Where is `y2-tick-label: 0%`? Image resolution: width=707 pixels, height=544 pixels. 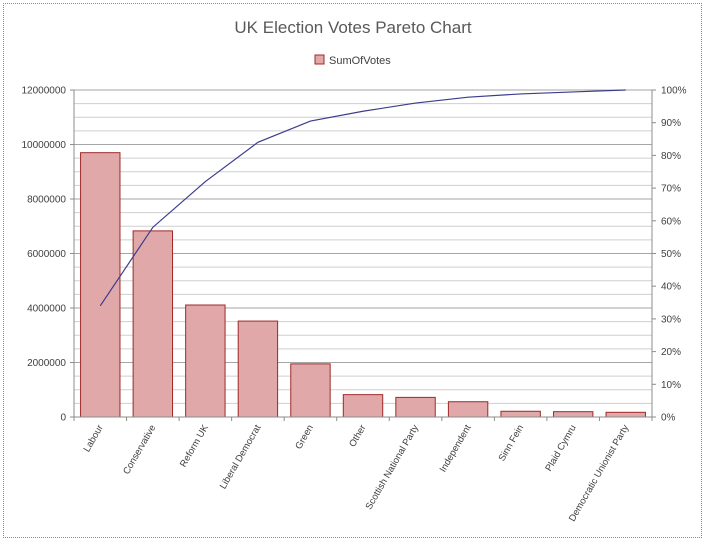
y2-tick-label: 0% is located at coordinates (668, 418).